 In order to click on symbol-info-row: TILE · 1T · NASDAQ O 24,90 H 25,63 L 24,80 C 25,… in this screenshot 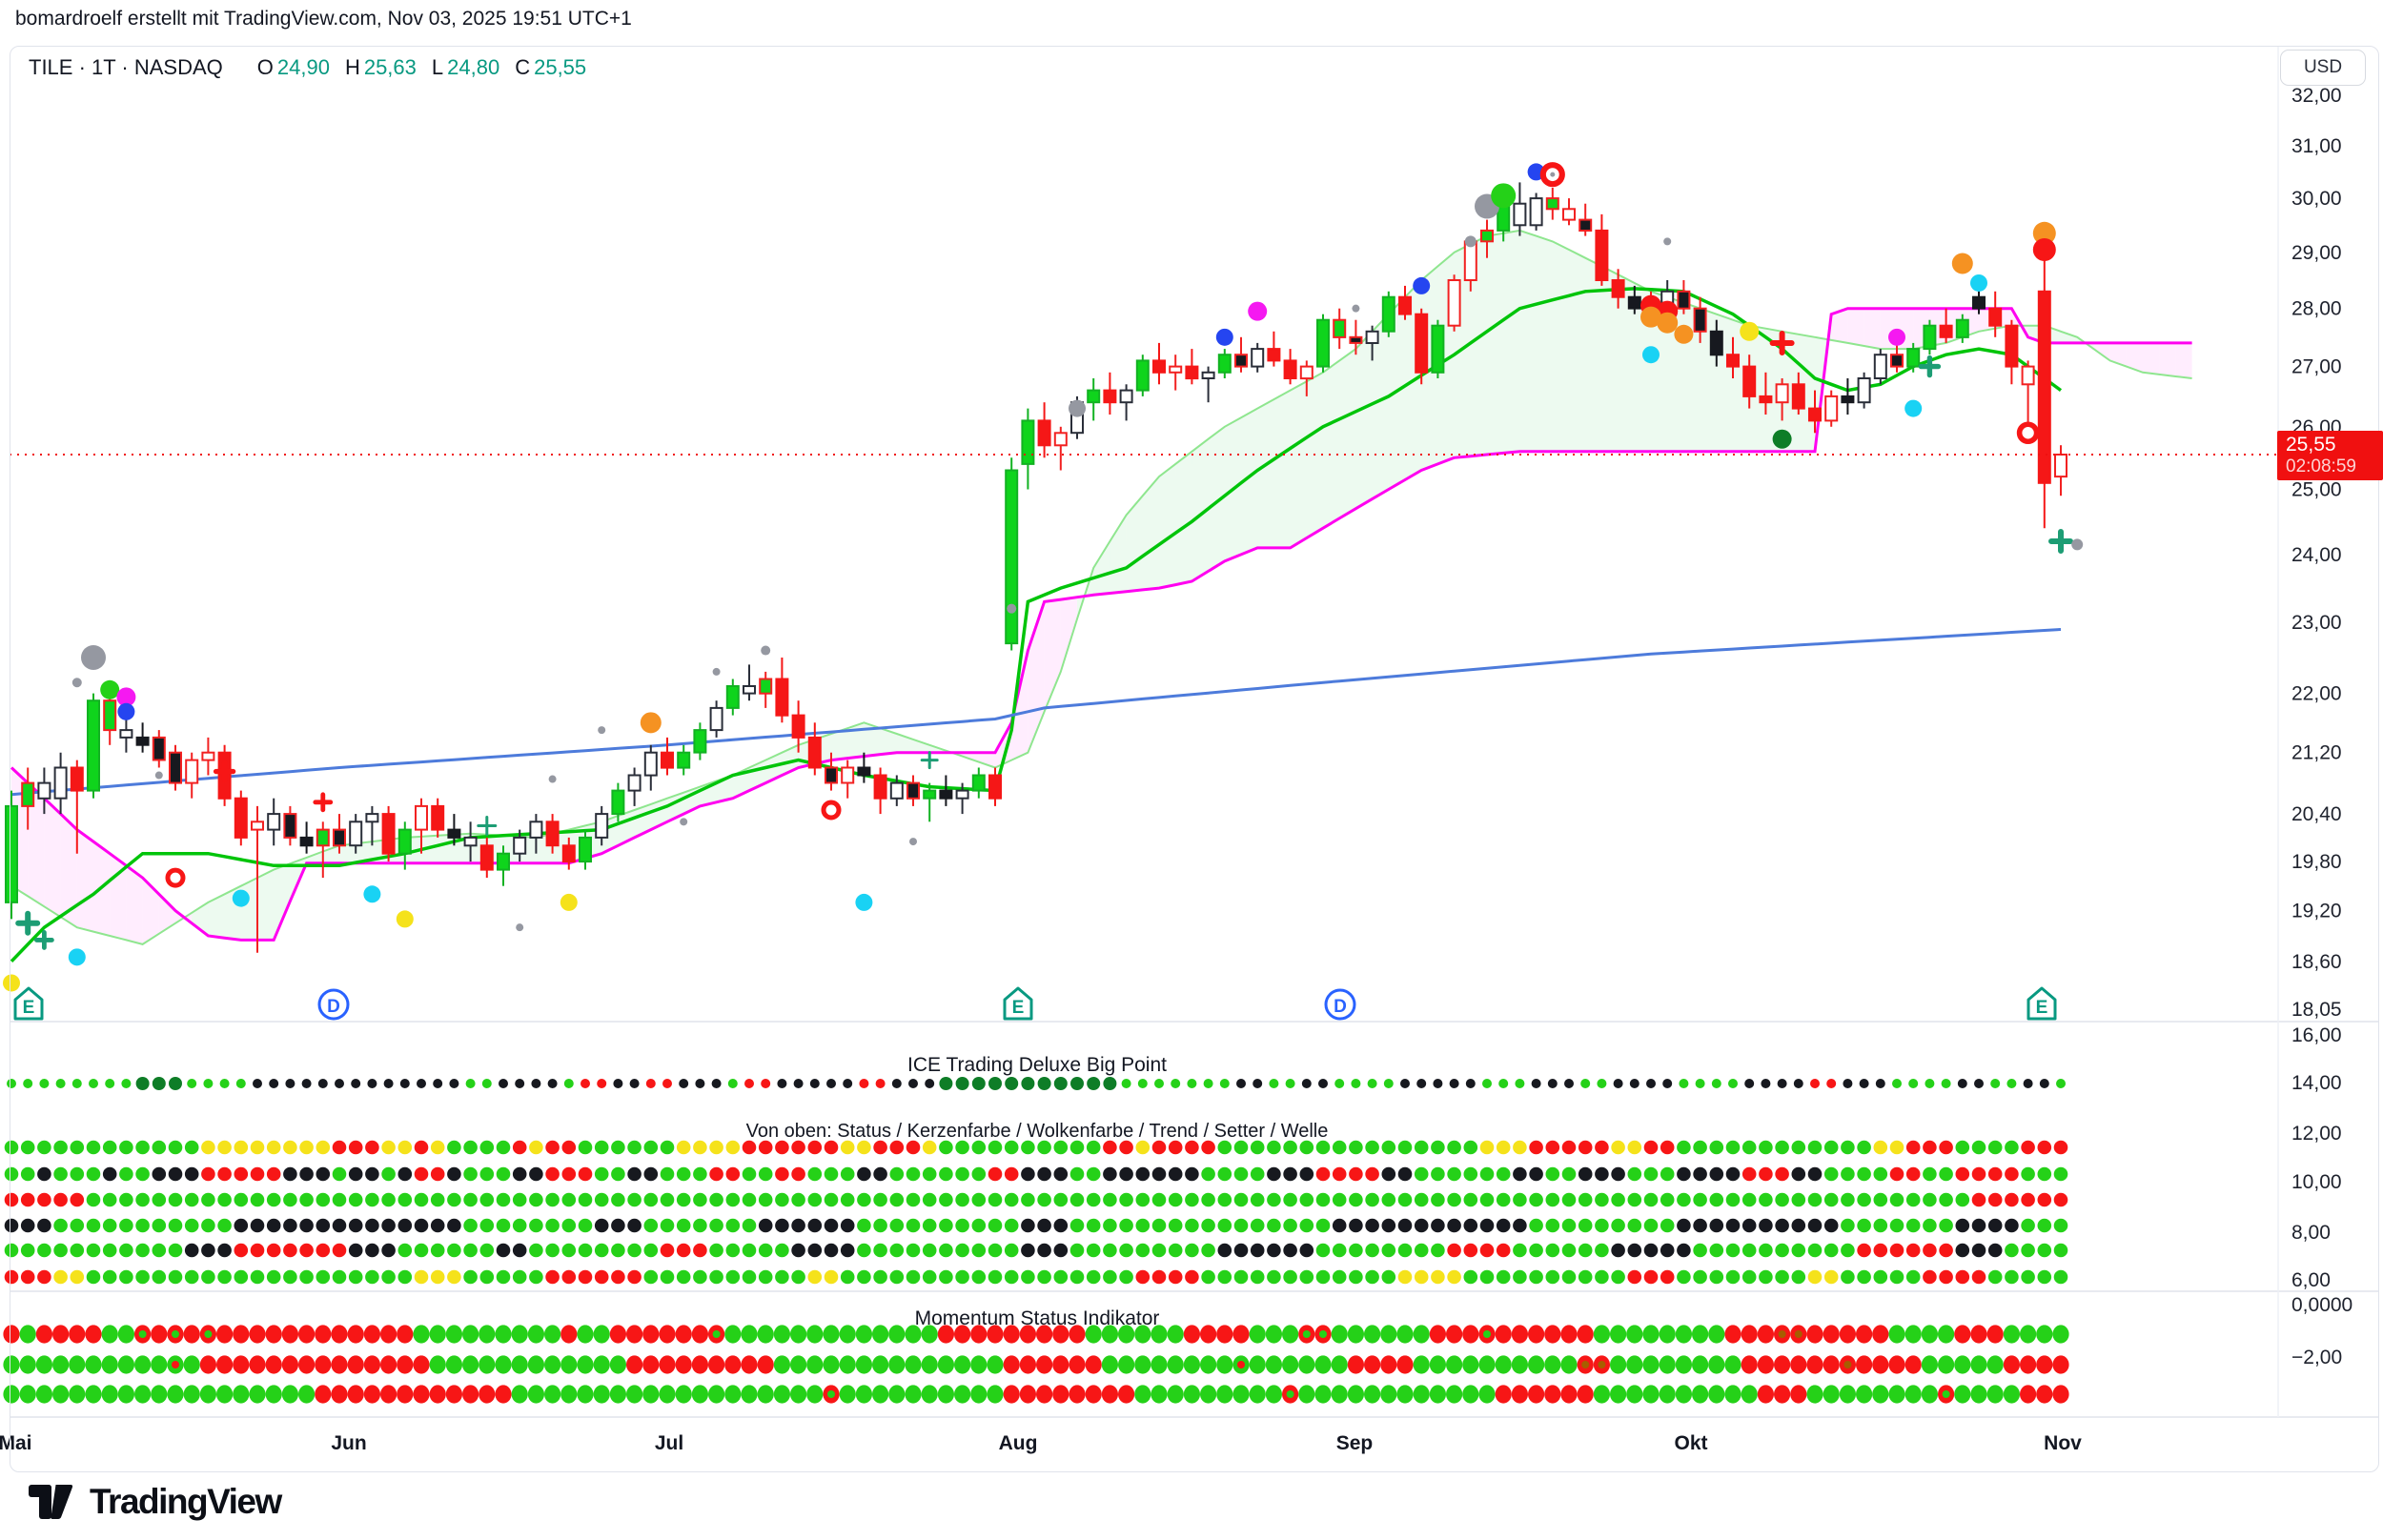, I will do `click(308, 67)`.